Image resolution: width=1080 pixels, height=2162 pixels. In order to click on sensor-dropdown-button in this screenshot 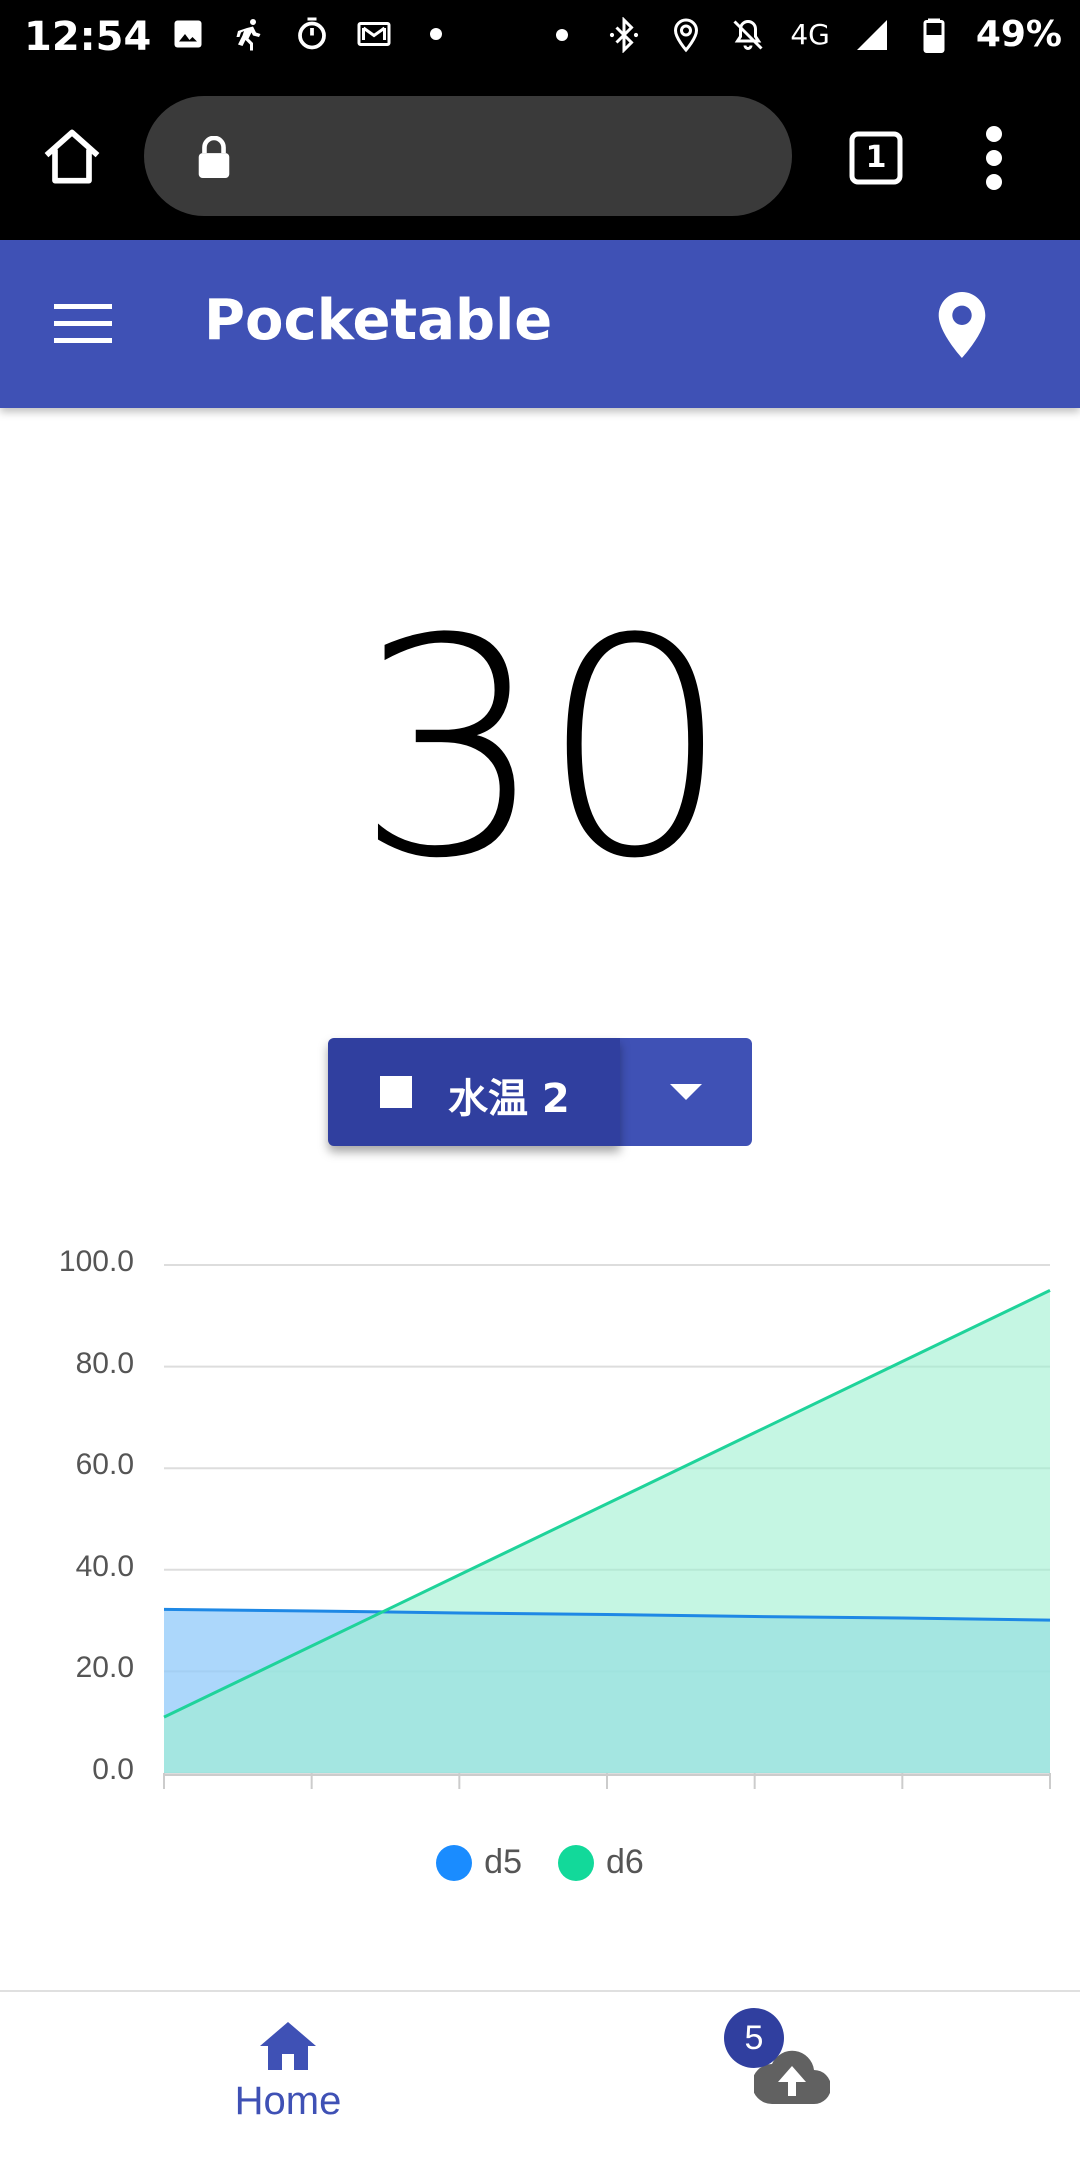, I will do `click(686, 1092)`.